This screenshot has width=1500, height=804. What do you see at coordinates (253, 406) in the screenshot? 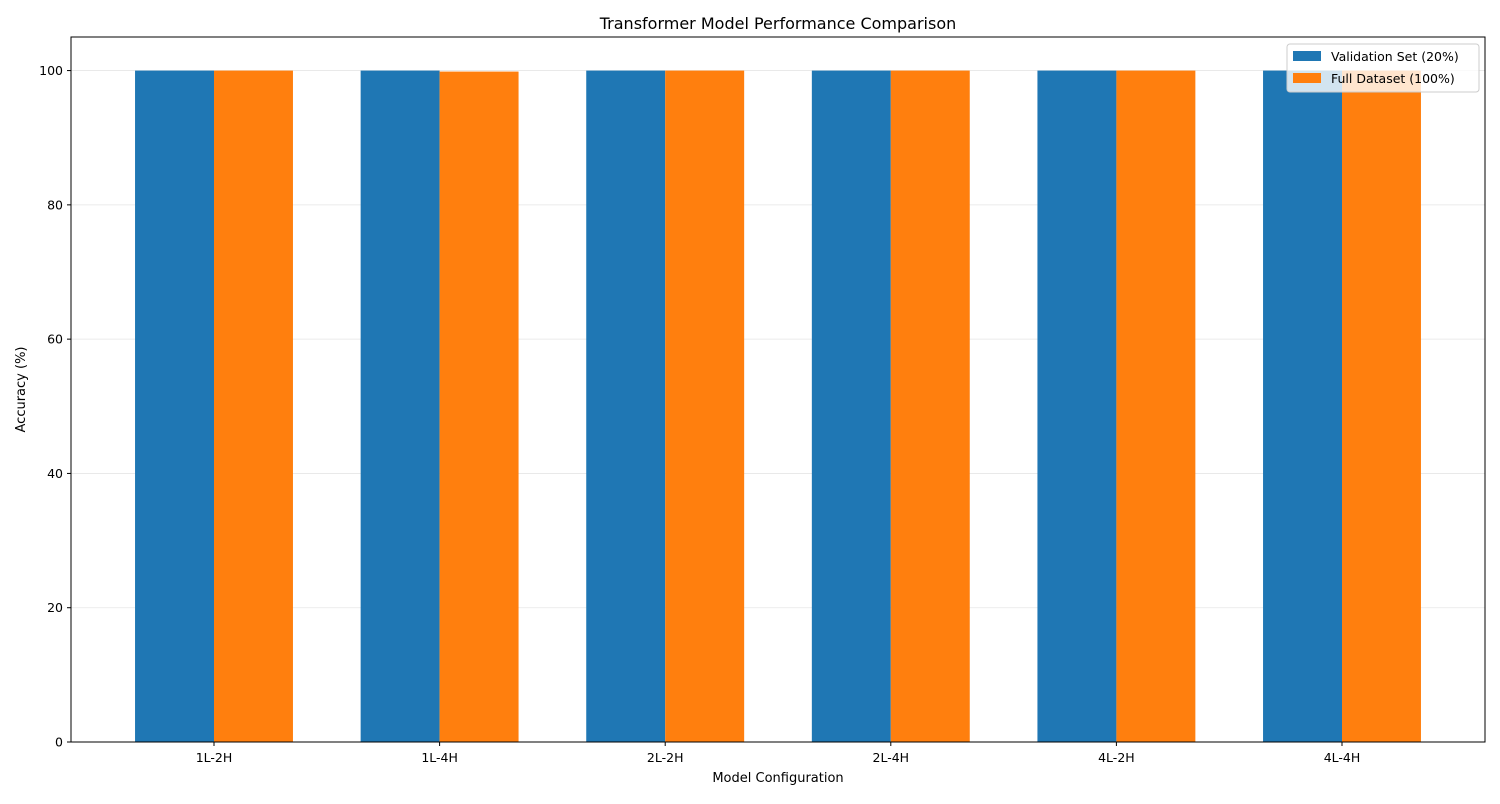
I see `bar-full-dataset-1L-2H` at bounding box center [253, 406].